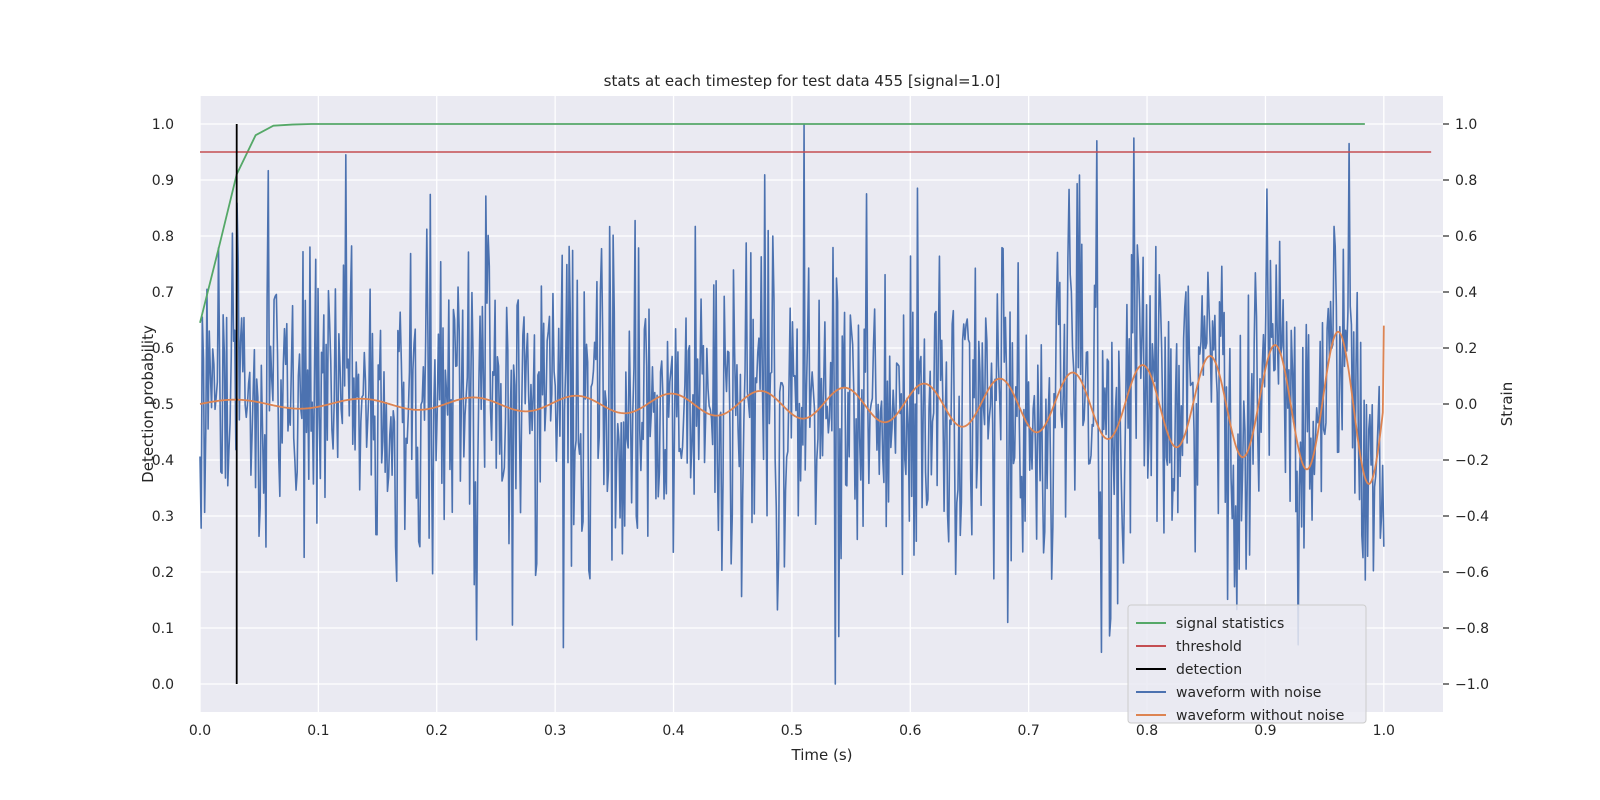  I want to click on y-right-tick-label: 0.4, so click(1466, 293).